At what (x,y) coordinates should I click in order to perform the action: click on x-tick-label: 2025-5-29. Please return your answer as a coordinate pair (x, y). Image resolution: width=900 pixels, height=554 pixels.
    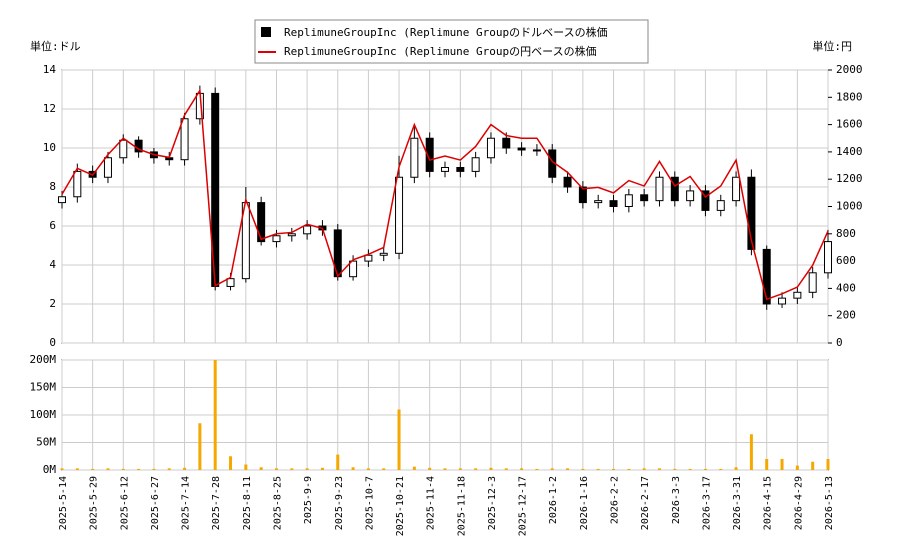
    Looking at the image, I should click on (94, 503).